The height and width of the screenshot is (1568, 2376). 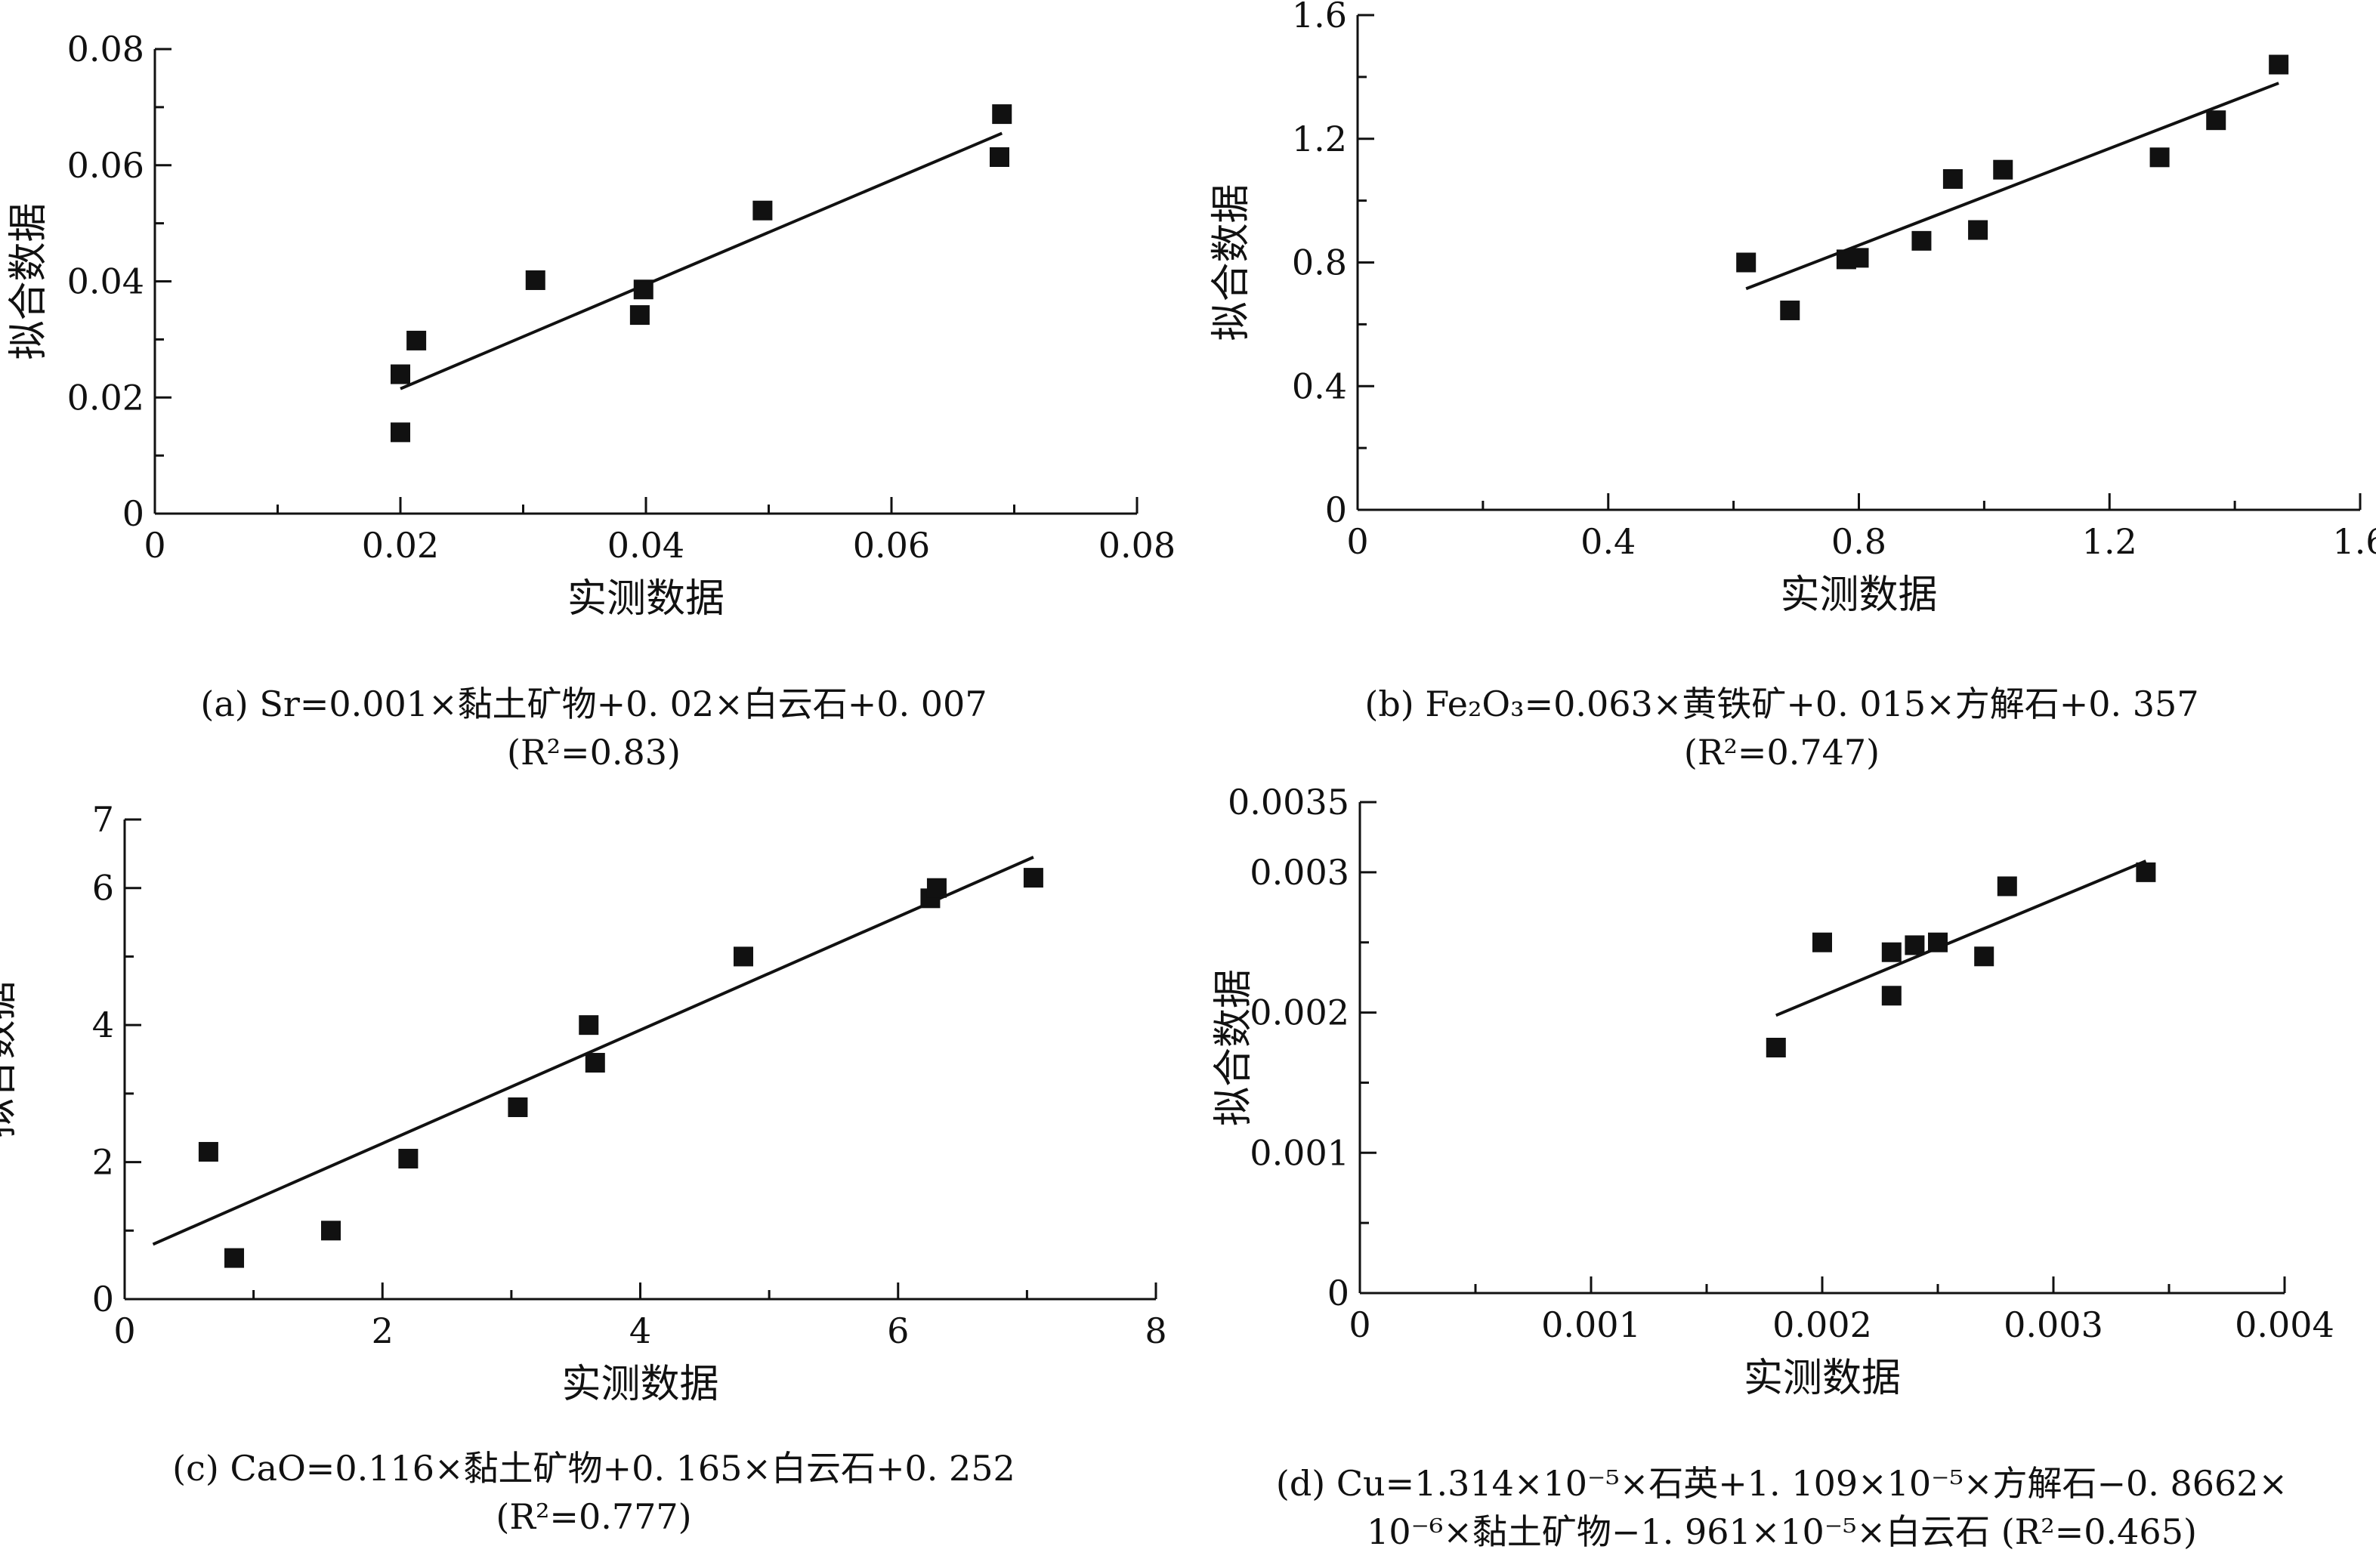 I want to click on x-tick-label-b: 0.4, so click(x=1608, y=542).